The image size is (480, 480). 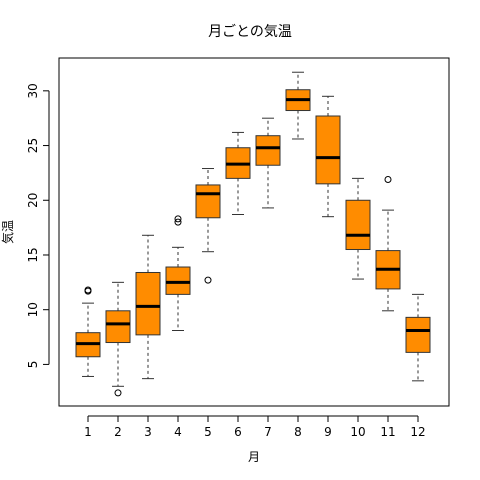 I want to click on x-tick-label: 5, so click(x=208, y=432).